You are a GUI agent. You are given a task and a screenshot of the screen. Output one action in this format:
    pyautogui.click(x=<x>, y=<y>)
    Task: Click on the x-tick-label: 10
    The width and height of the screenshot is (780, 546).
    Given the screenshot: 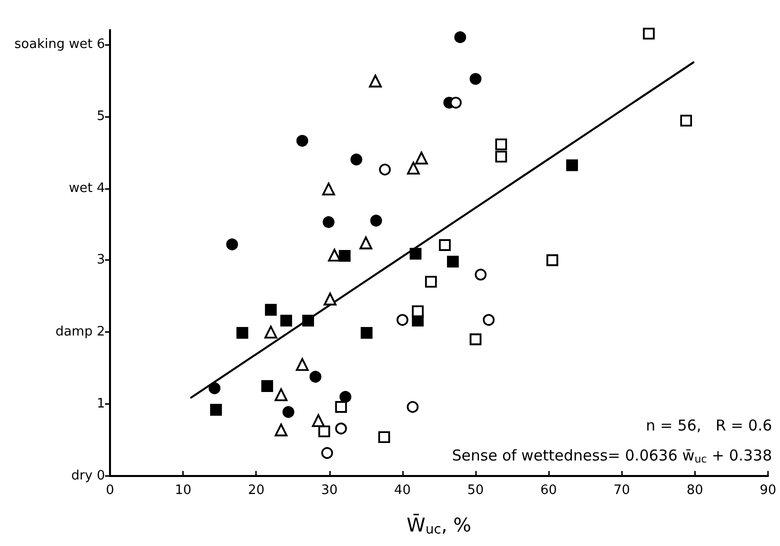 What is the action you would take?
    pyautogui.click(x=183, y=490)
    